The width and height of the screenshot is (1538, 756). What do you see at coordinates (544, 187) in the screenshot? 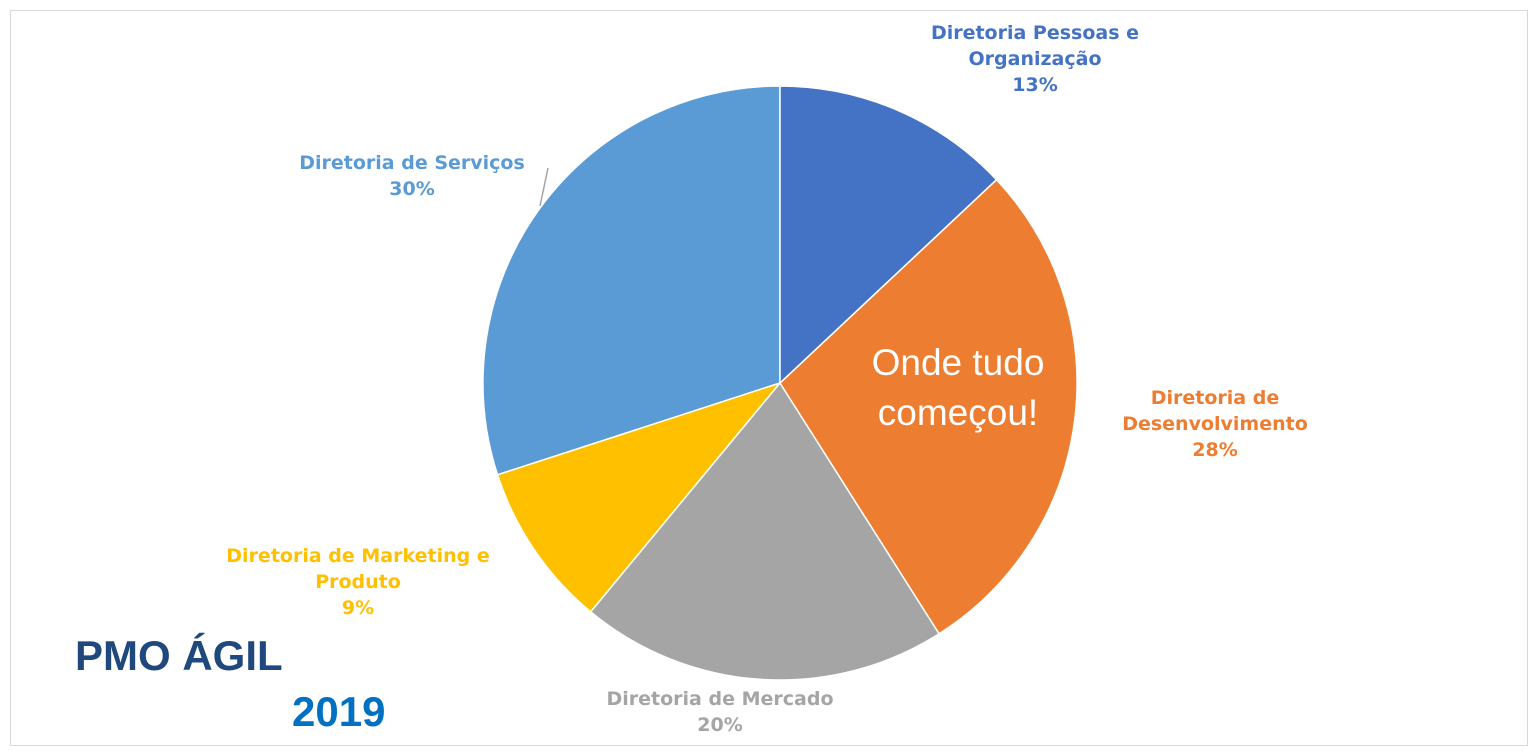
I see `leader-line` at bounding box center [544, 187].